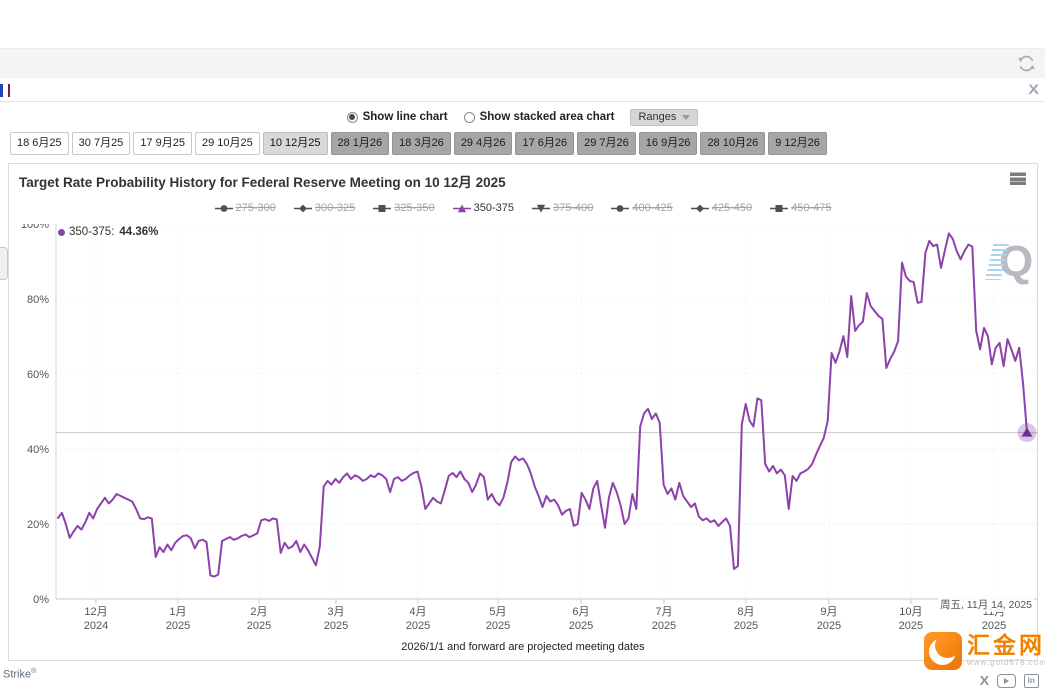  I want to click on meeting-tab: 29 10月25, so click(227, 143).